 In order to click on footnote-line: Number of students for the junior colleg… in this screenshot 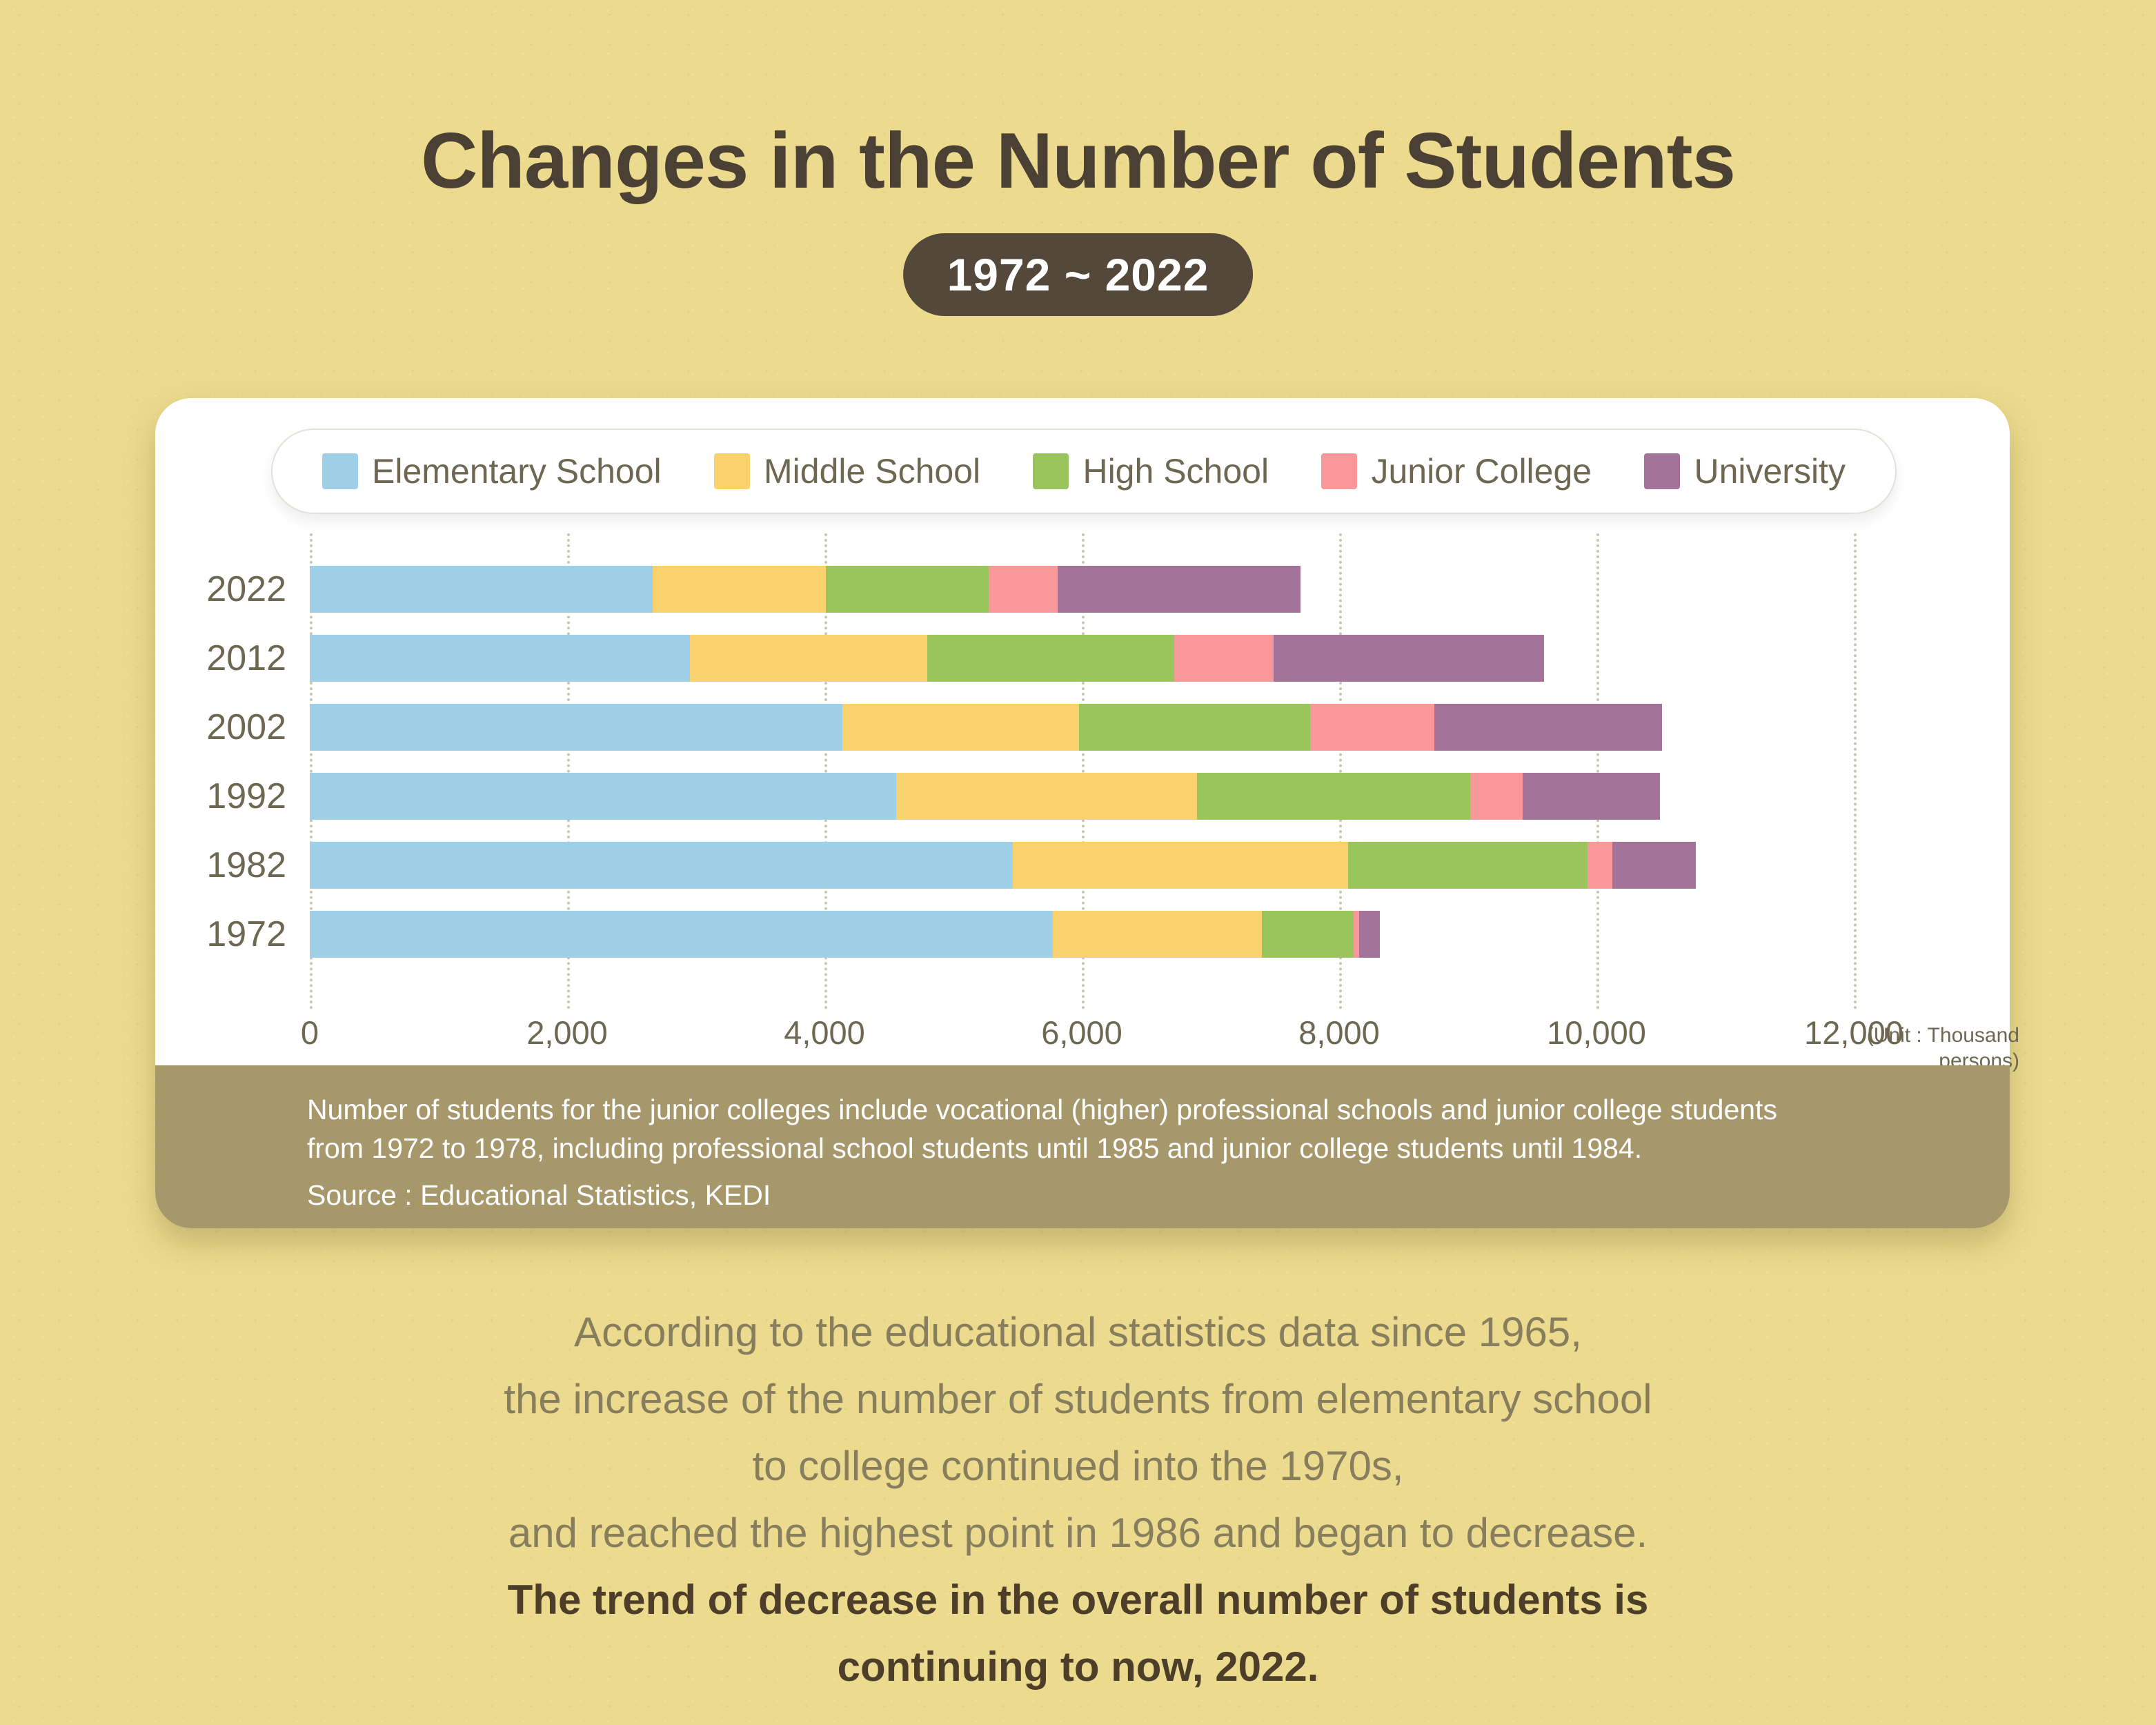, I will do `click(1042, 1109)`.